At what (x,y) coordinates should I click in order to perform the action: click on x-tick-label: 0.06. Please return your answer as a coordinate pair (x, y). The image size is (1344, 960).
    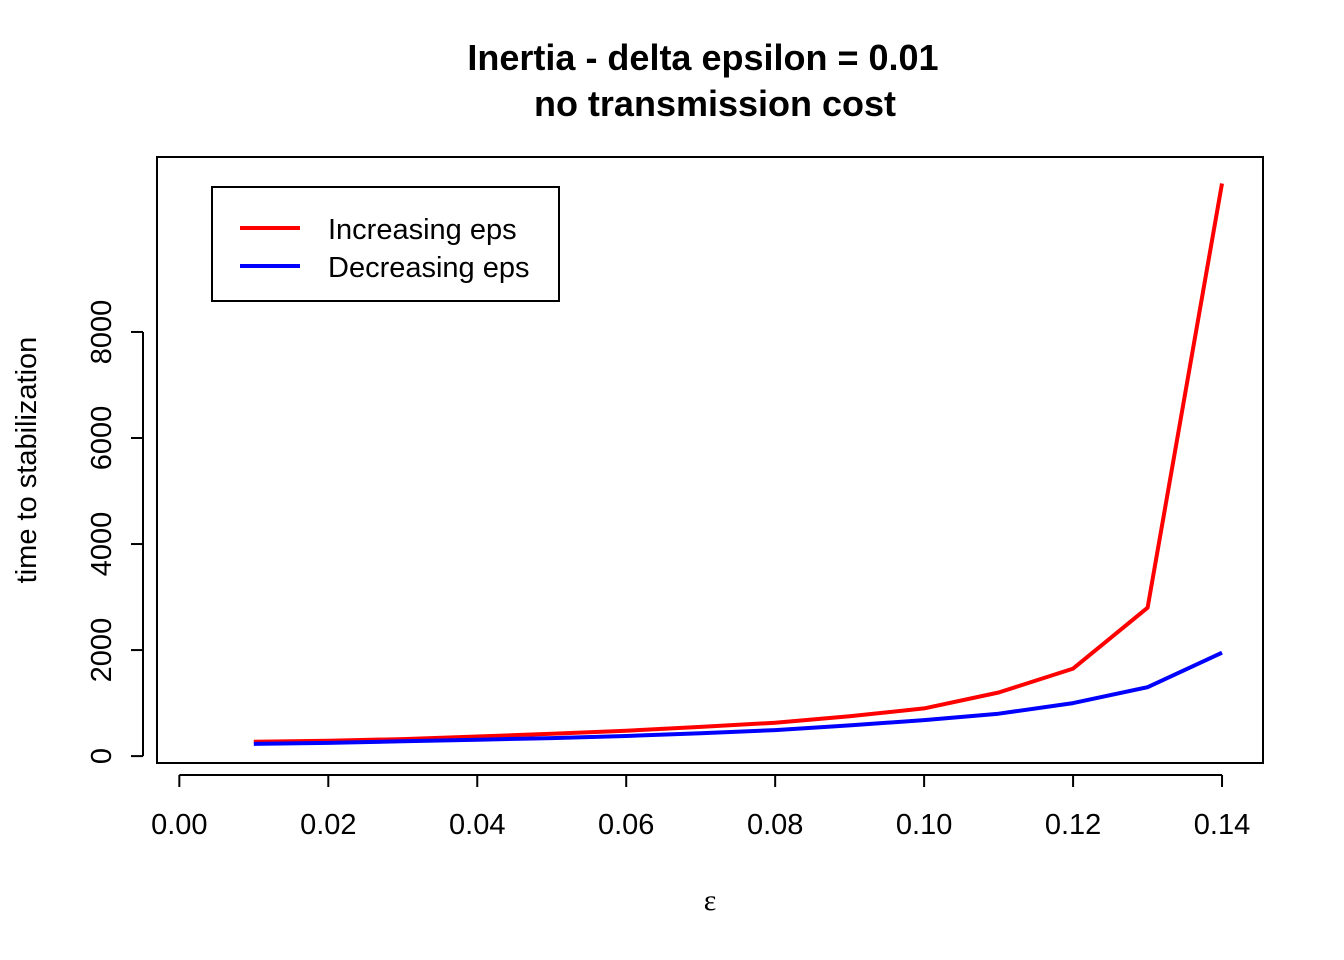
    Looking at the image, I should click on (626, 825).